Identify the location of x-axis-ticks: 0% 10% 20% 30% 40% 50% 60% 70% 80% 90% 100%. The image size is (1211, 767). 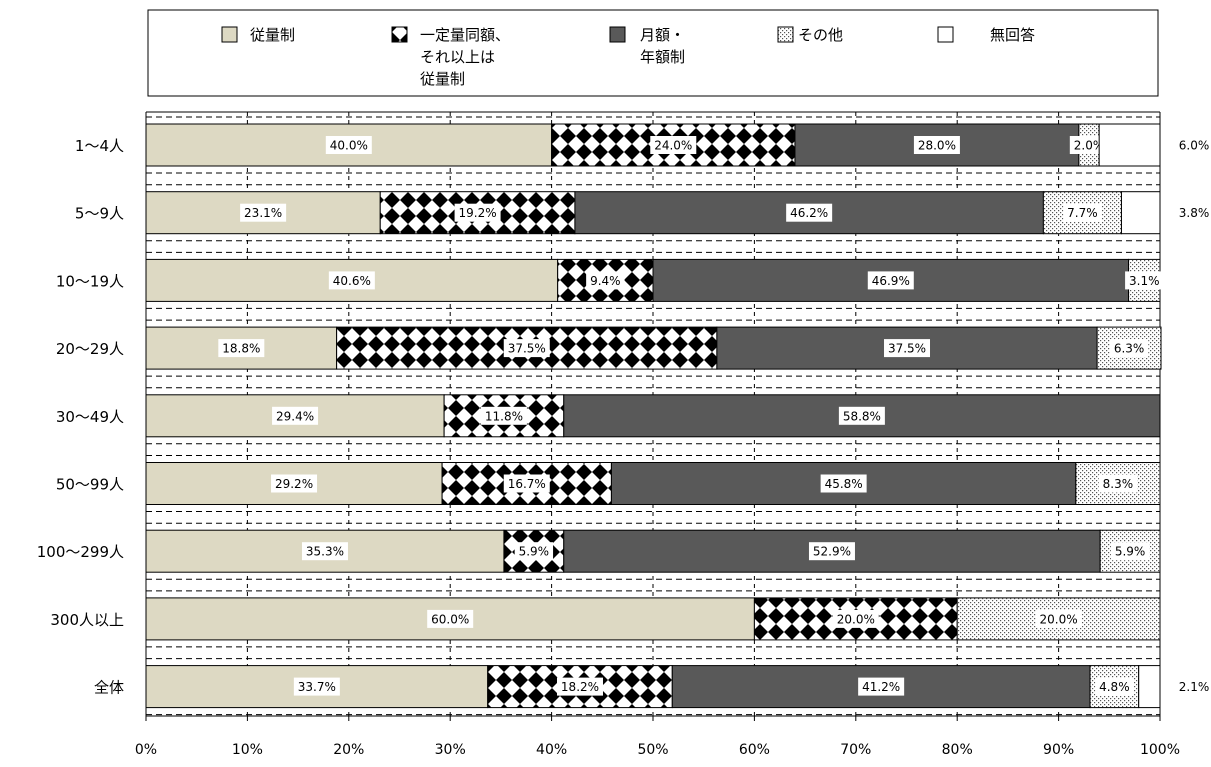
(657, 737).